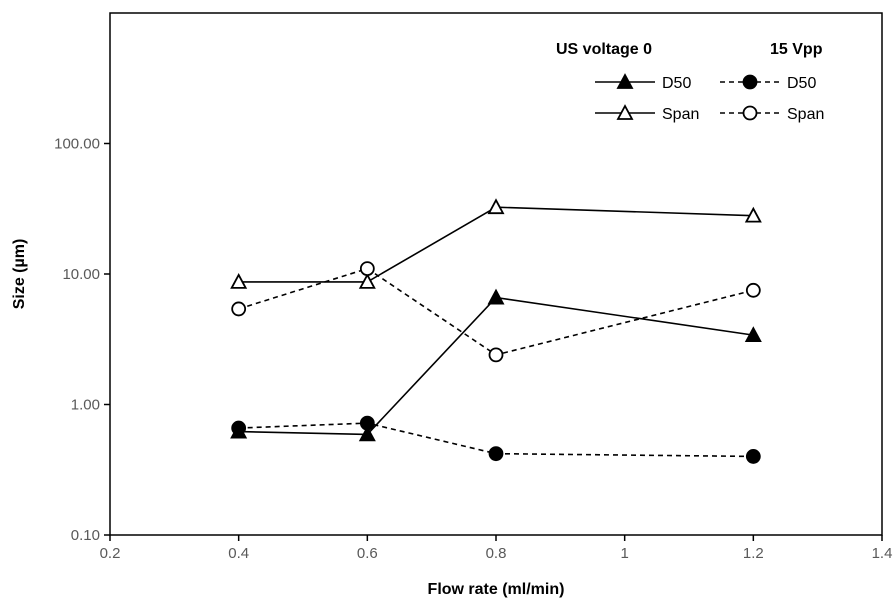 The width and height of the screenshot is (896, 599). What do you see at coordinates (85, 405) in the screenshot?
I see `y-tick-label: 1.00` at bounding box center [85, 405].